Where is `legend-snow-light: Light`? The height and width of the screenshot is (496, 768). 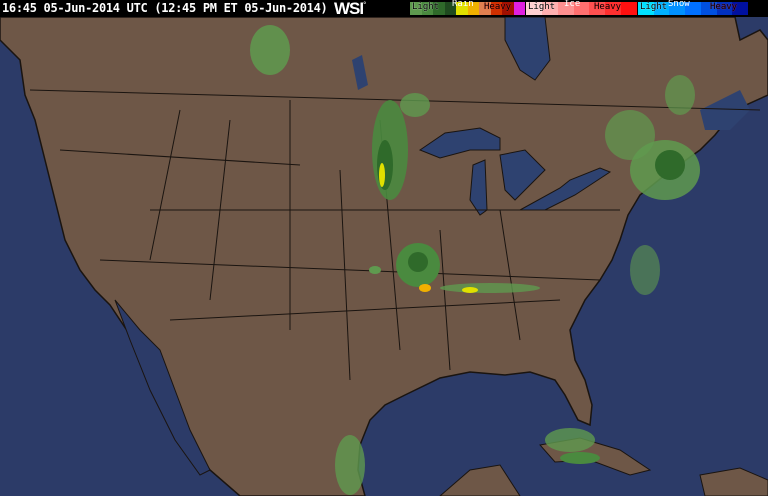
legend-snow-light: Light is located at coordinates (654, 7).